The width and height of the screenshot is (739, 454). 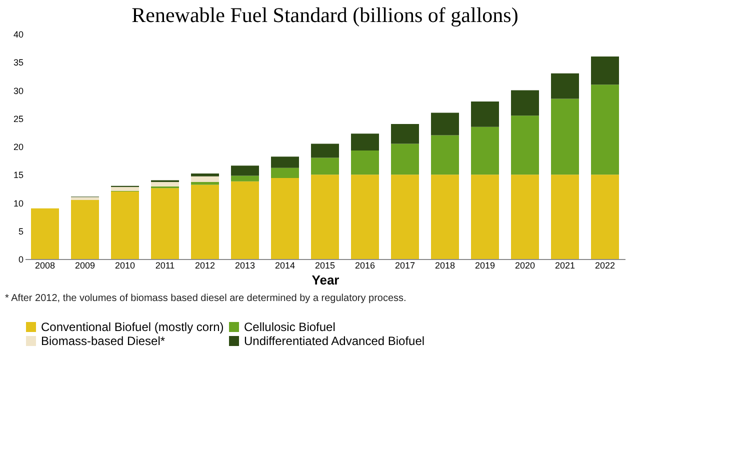 I want to click on y-tick-label: 40, so click(x=18, y=35).